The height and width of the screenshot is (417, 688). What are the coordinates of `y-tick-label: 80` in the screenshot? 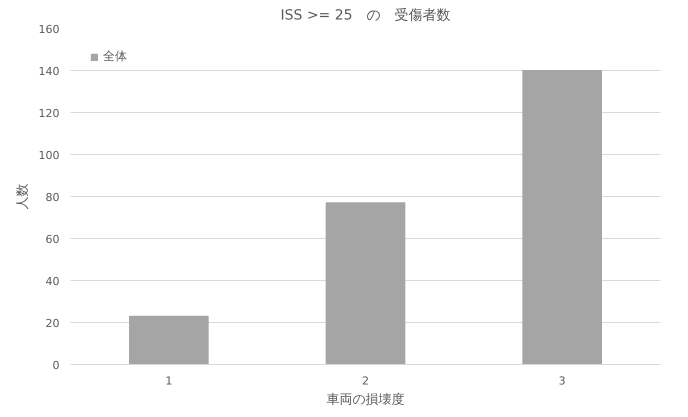 It's located at (53, 197).